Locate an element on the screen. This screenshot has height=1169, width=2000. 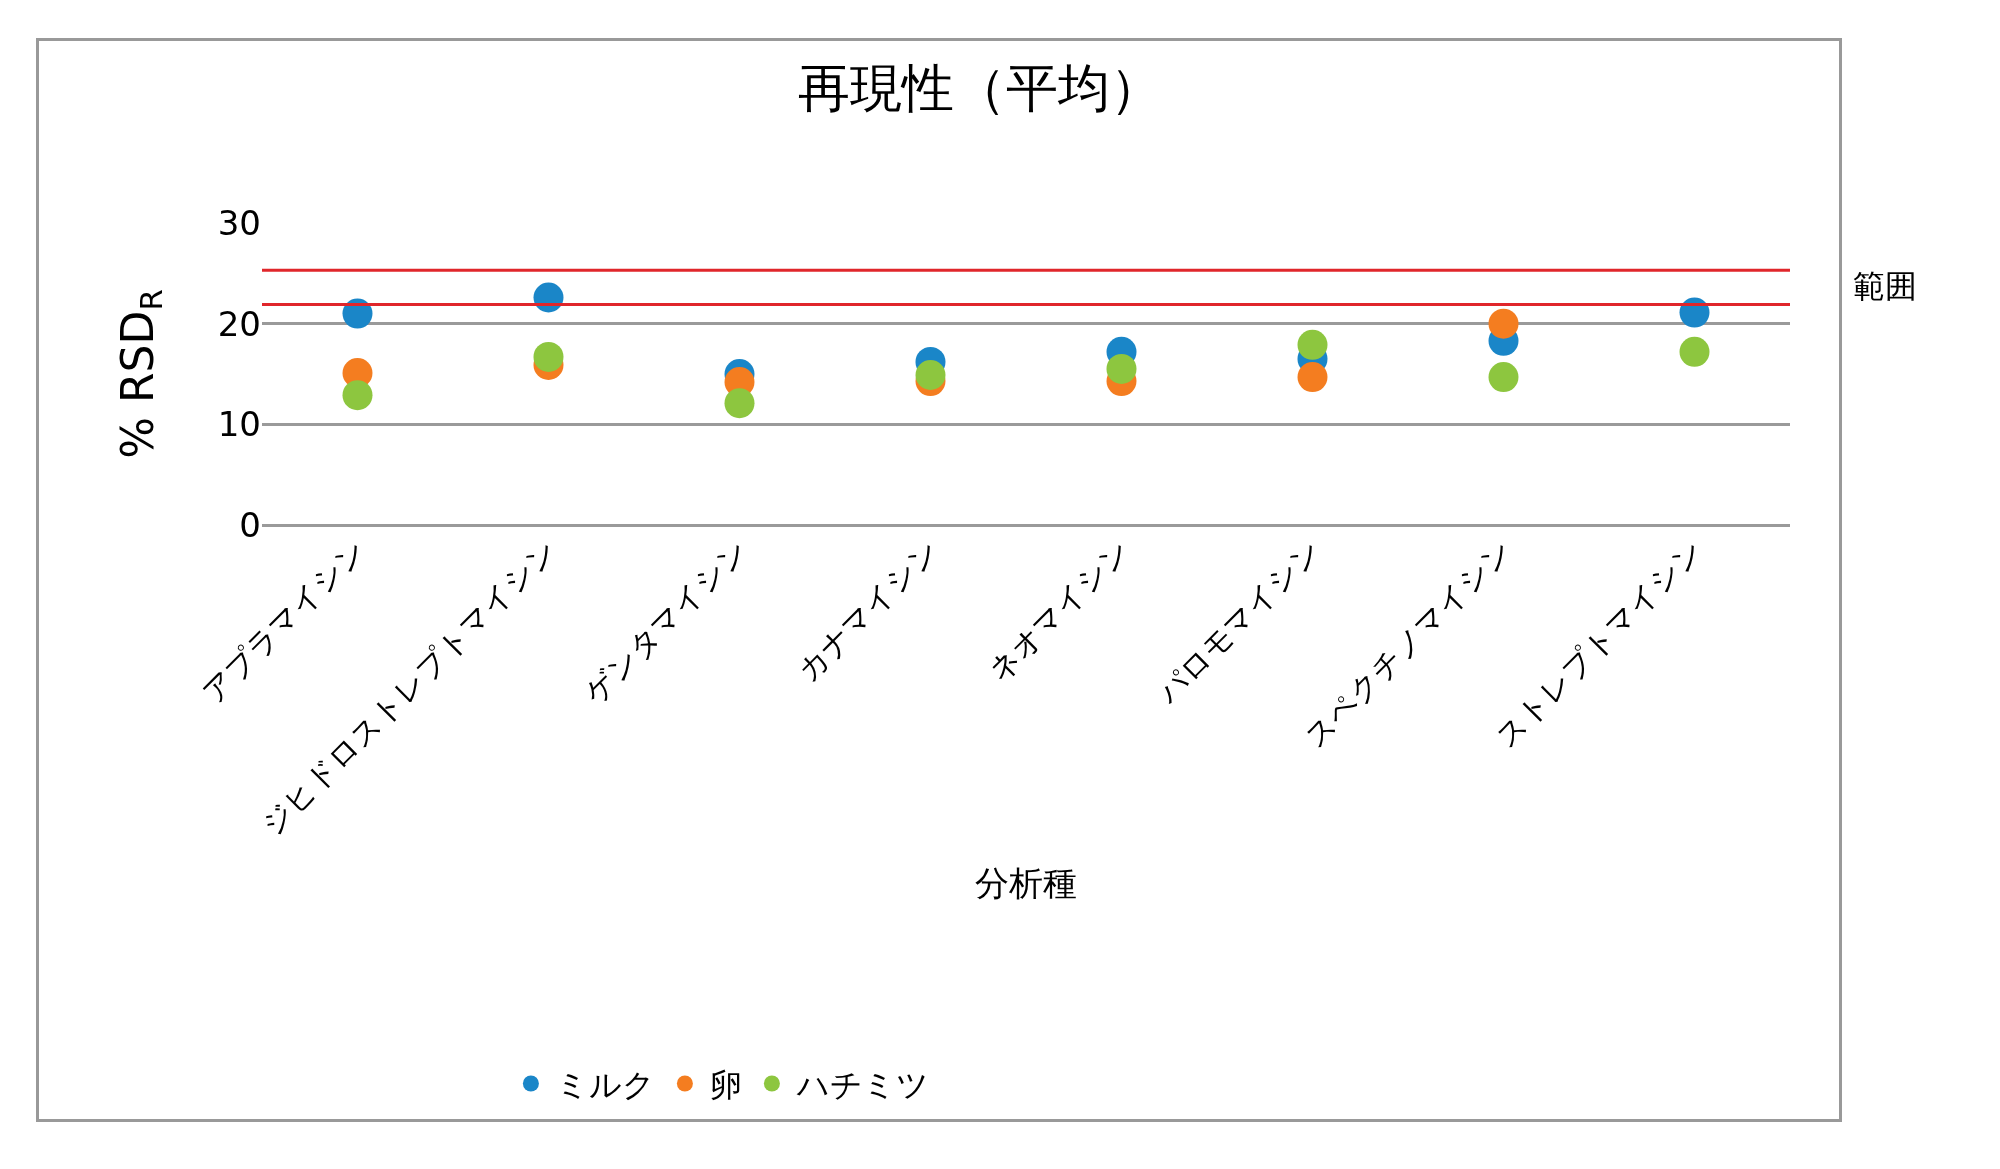
y-tick-label: 10 is located at coordinates (239, 424).